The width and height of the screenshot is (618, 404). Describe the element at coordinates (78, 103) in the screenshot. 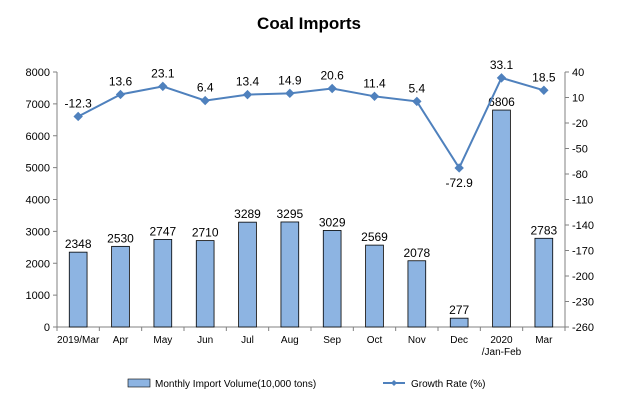

I see `line-data-label: -12.3` at that location.